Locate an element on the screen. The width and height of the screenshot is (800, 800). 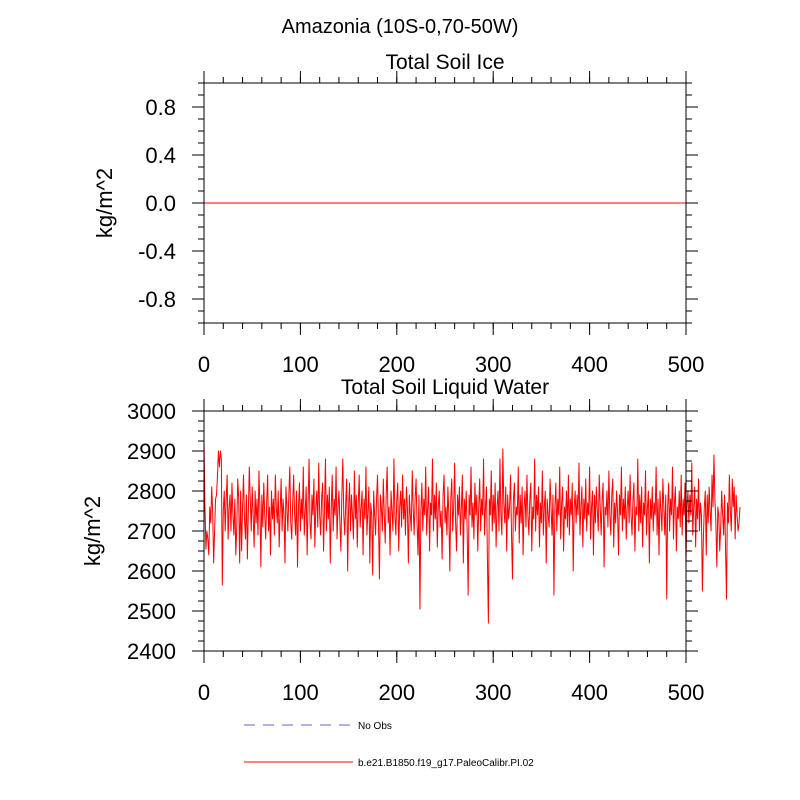
y-tick-label: 2800 is located at coordinates (151, 491).